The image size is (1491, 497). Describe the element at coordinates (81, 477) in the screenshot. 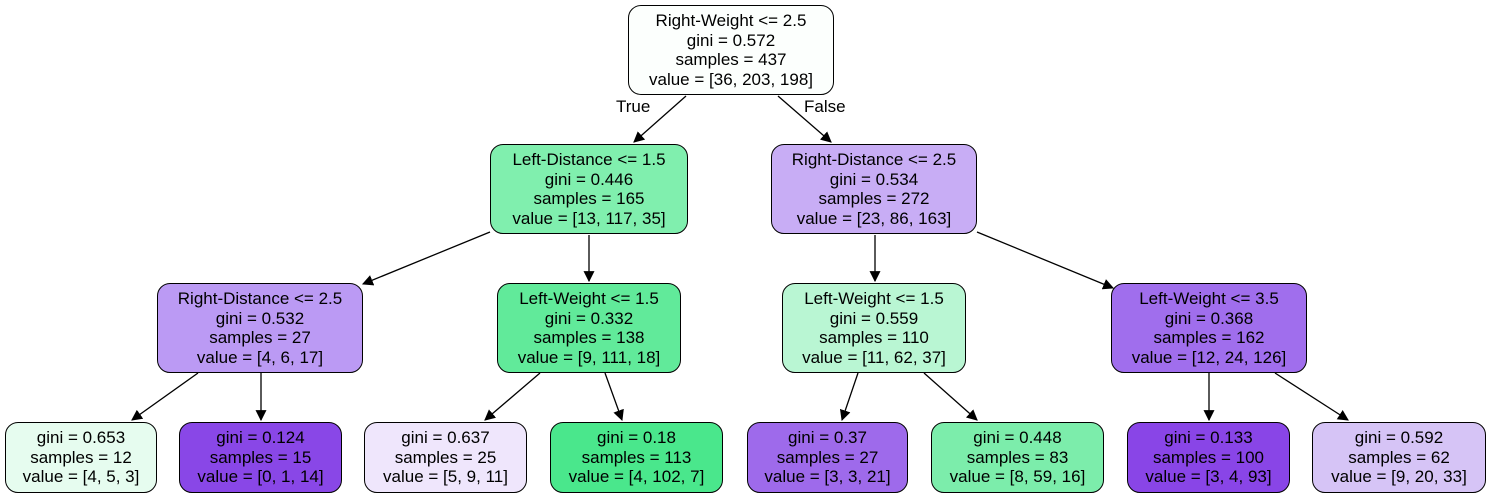

I see `node-value: value = [4, 5, 3]` at that location.